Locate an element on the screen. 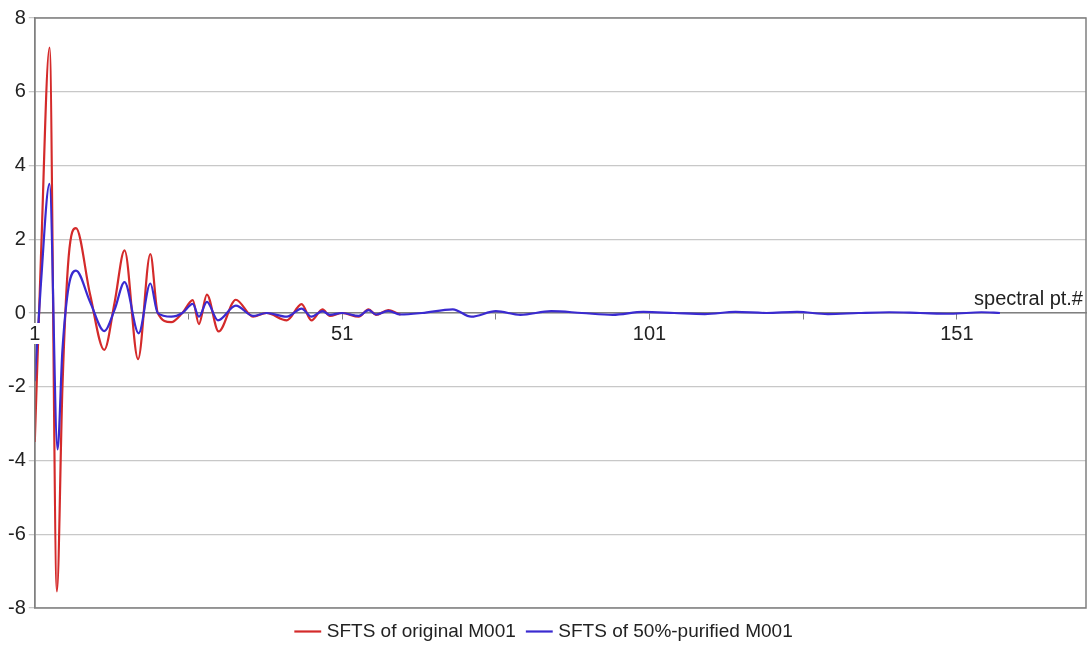 The height and width of the screenshot is (651, 1091). y-tick-label: 2 is located at coordinates (20, 237).